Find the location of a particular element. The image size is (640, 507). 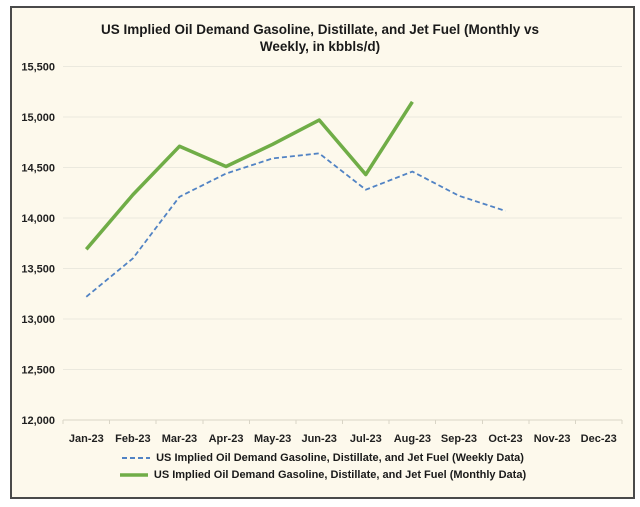

weekly-line-sample is located at coordinates (136, 458).